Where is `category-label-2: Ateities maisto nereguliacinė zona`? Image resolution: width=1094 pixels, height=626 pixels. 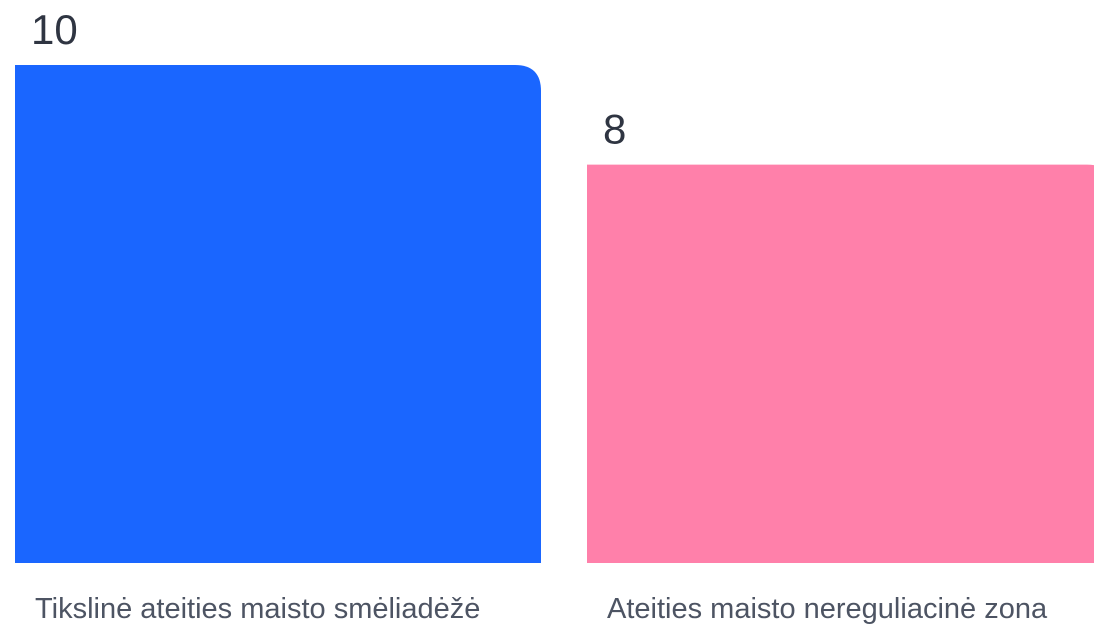
category-label-2: Ateities maisto nereguliacinė zona is located at coordinates (827, 609).